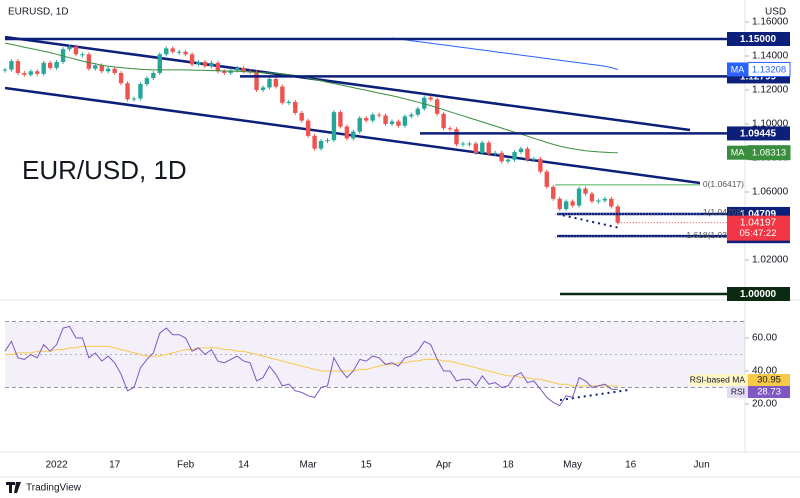 The image size is (800, 498). What do you see at coordinates (764, 371) in the screenshot?
I see `y-tick-label: 40.00` at bounding box center [764, 371].